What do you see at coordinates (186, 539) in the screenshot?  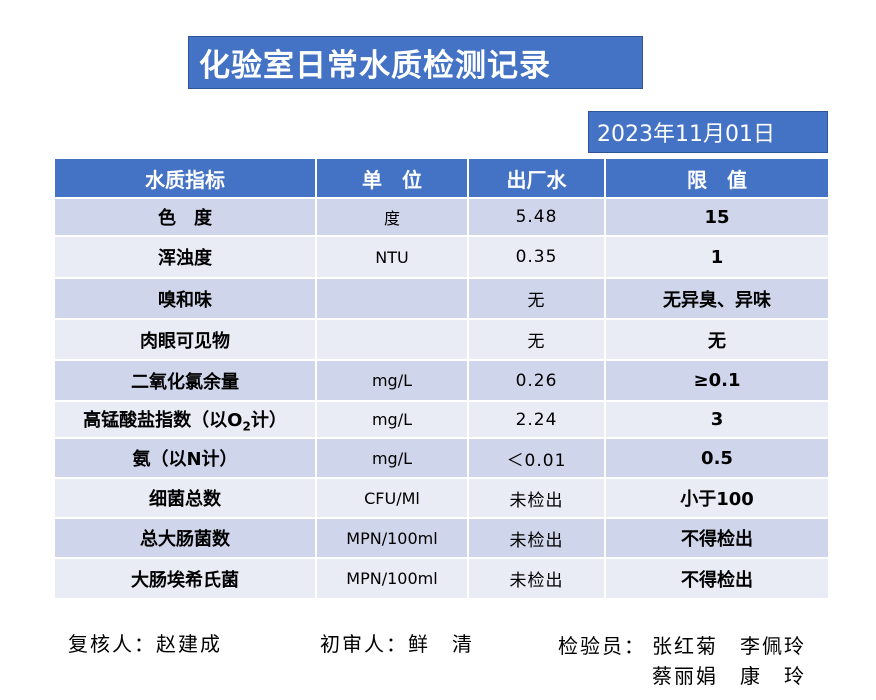 I see `indicator-name: 总大肠菌数` at bounding box center [186, 539].